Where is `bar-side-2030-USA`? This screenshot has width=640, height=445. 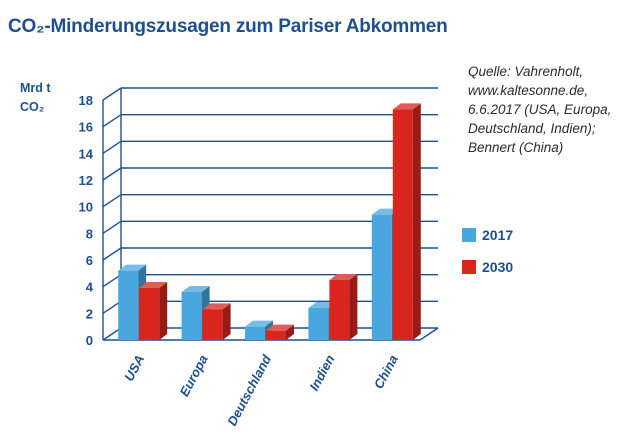 bar-side-2030-USA is located at coordinates (163, 311).